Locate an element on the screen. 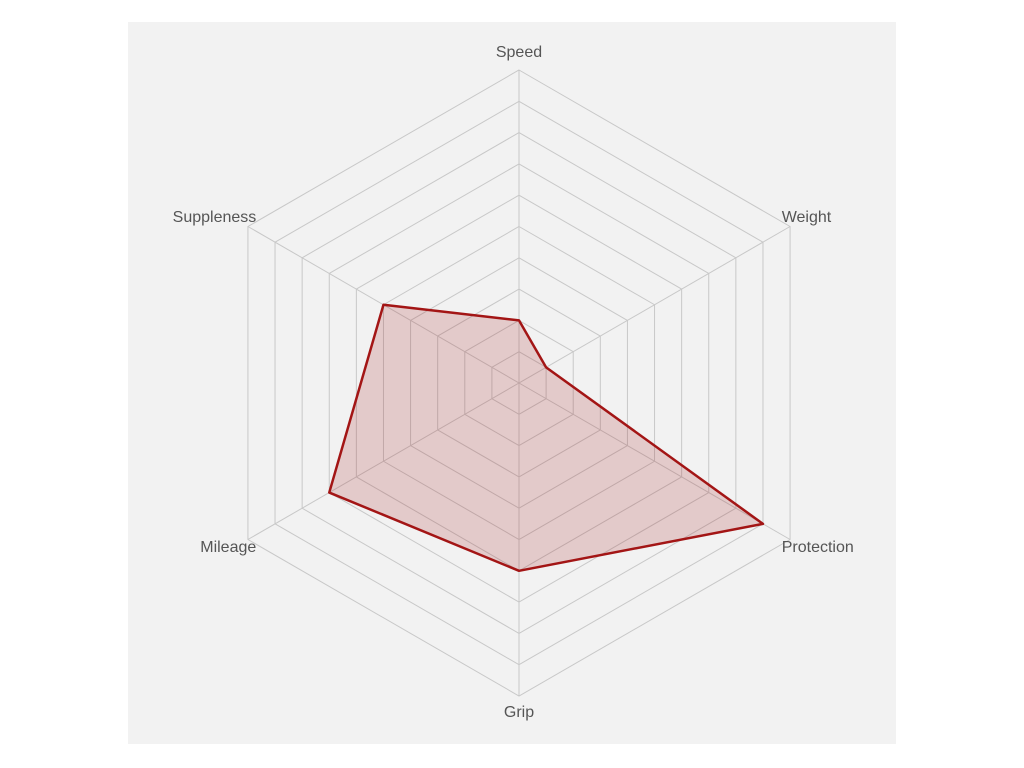 This screenshot has width=1024, height=768. axis-label: Grip is located at coordinates (519, 712).